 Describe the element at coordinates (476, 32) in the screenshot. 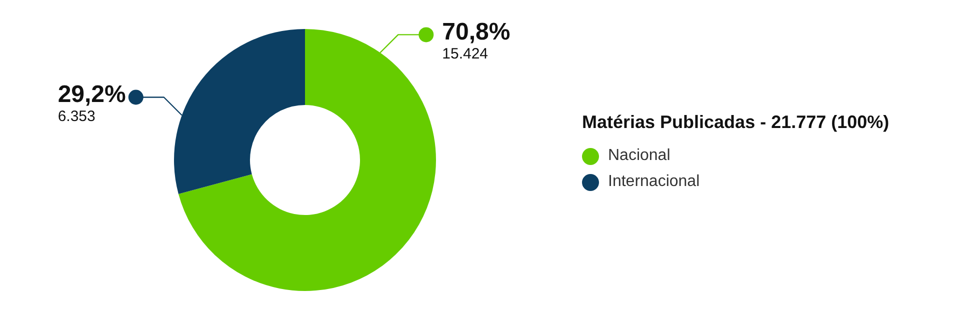

I see `text: 70,8%` at that location.